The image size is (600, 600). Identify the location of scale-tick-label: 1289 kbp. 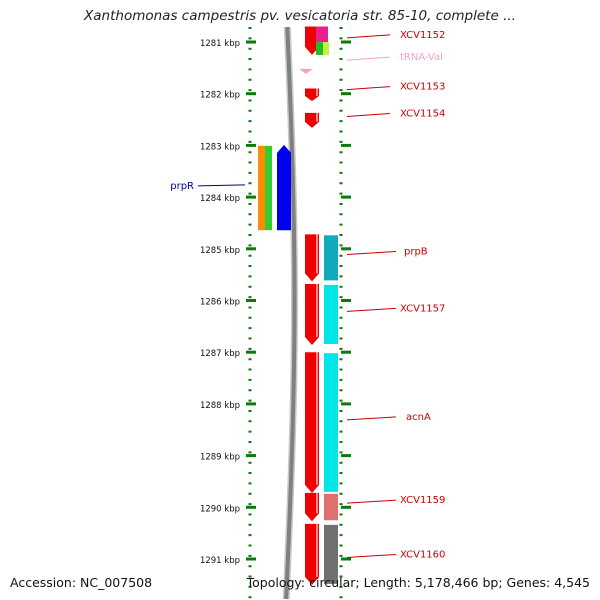
(220, 458).